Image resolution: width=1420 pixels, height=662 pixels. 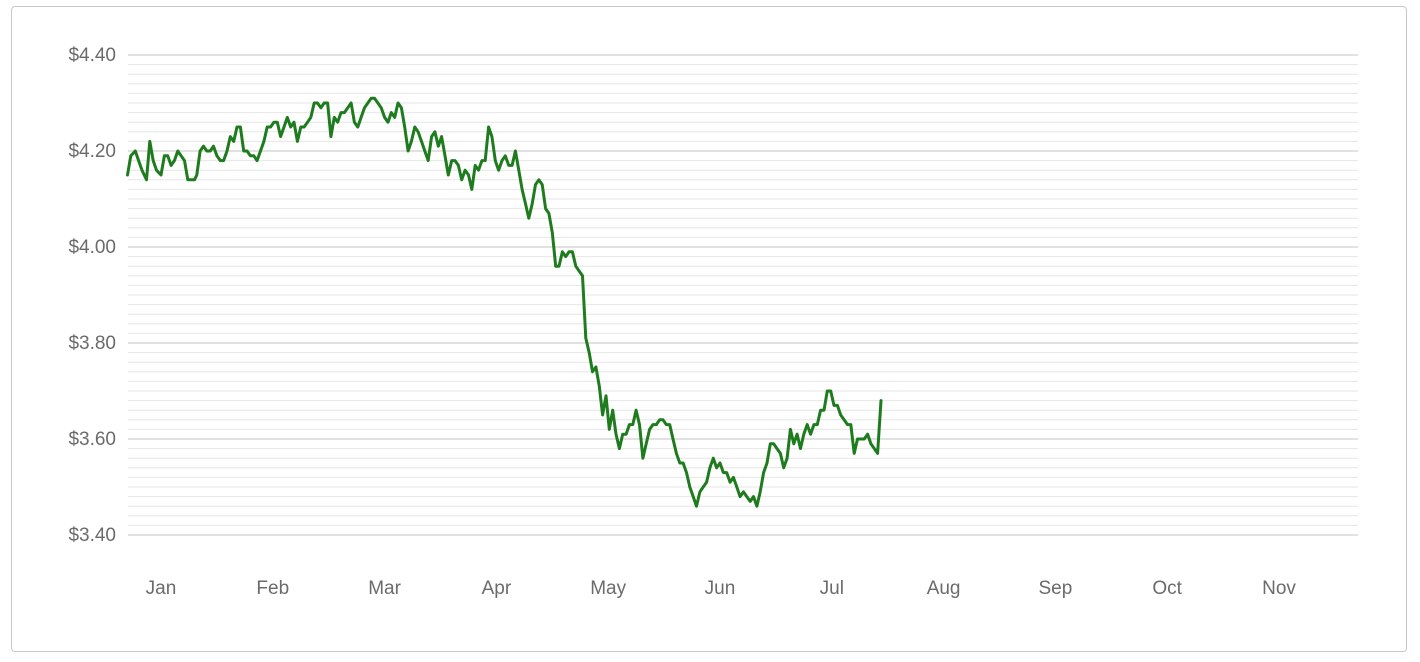 What do you see at coordinates (1167, 588) in the screenshot?
I see `x-tick-label: Oct` at bounding box center [1167, 588].